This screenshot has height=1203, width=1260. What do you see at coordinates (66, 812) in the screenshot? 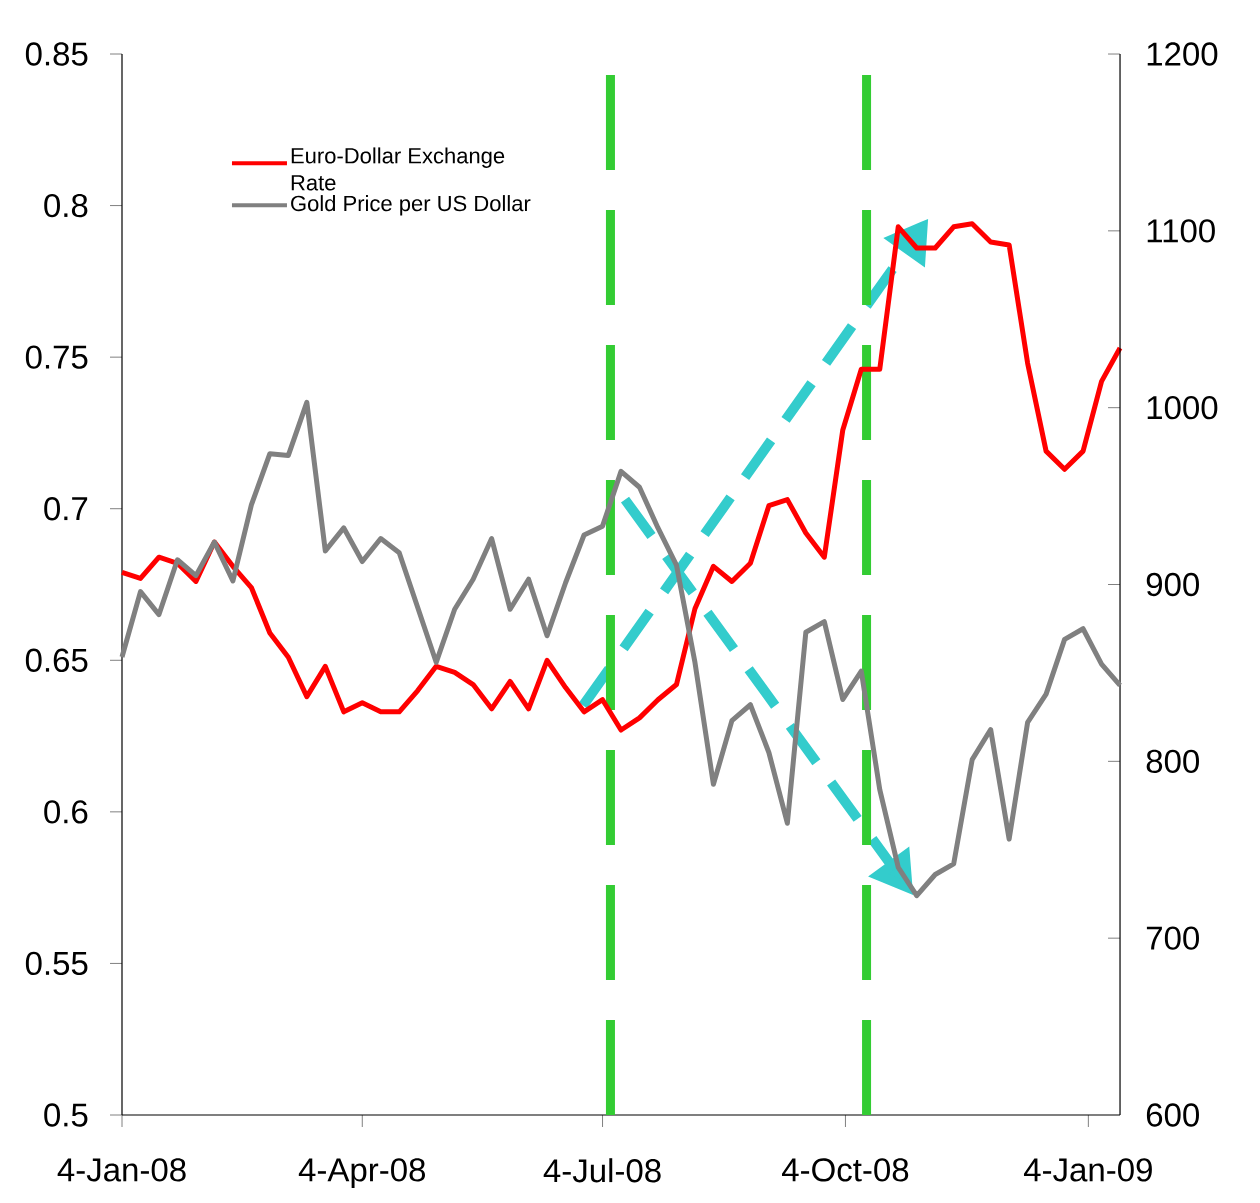
I see `y-tick-label: 0.6` at bounding box center [66, 812].